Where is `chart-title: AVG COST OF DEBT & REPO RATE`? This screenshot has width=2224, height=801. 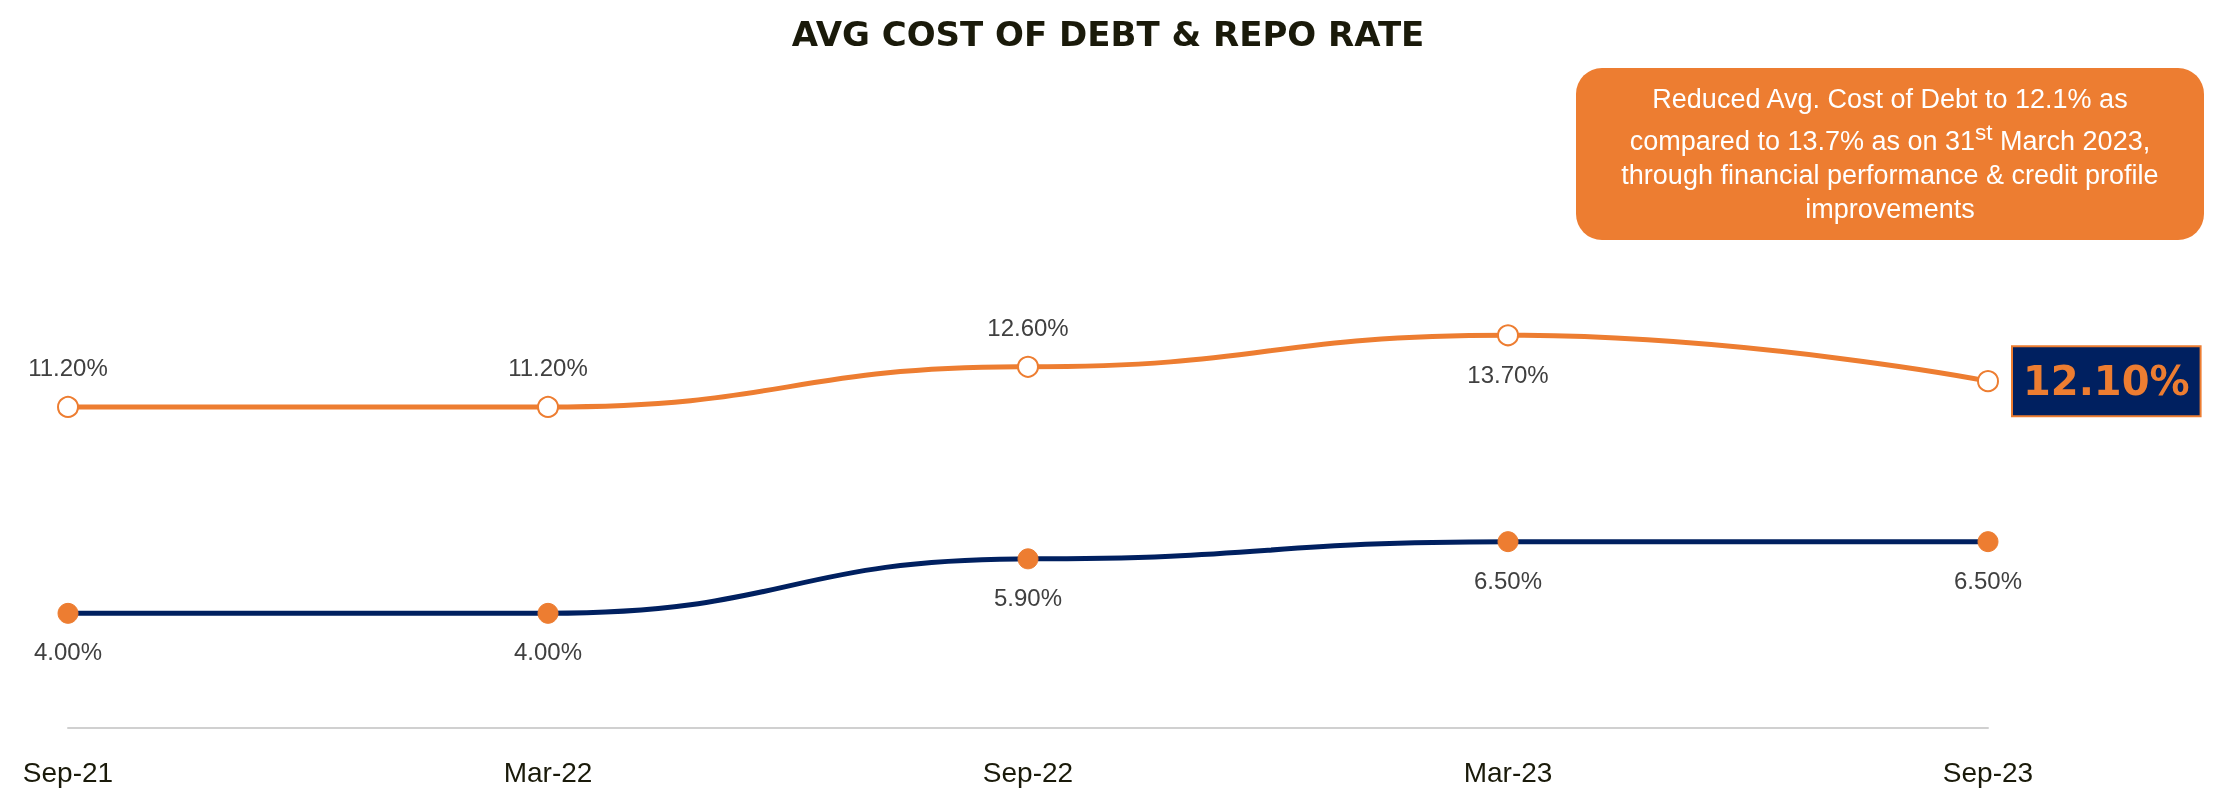
chart-title: AVG COST OF DEBT & REPO RATE is located at coordinates (1108, 34).